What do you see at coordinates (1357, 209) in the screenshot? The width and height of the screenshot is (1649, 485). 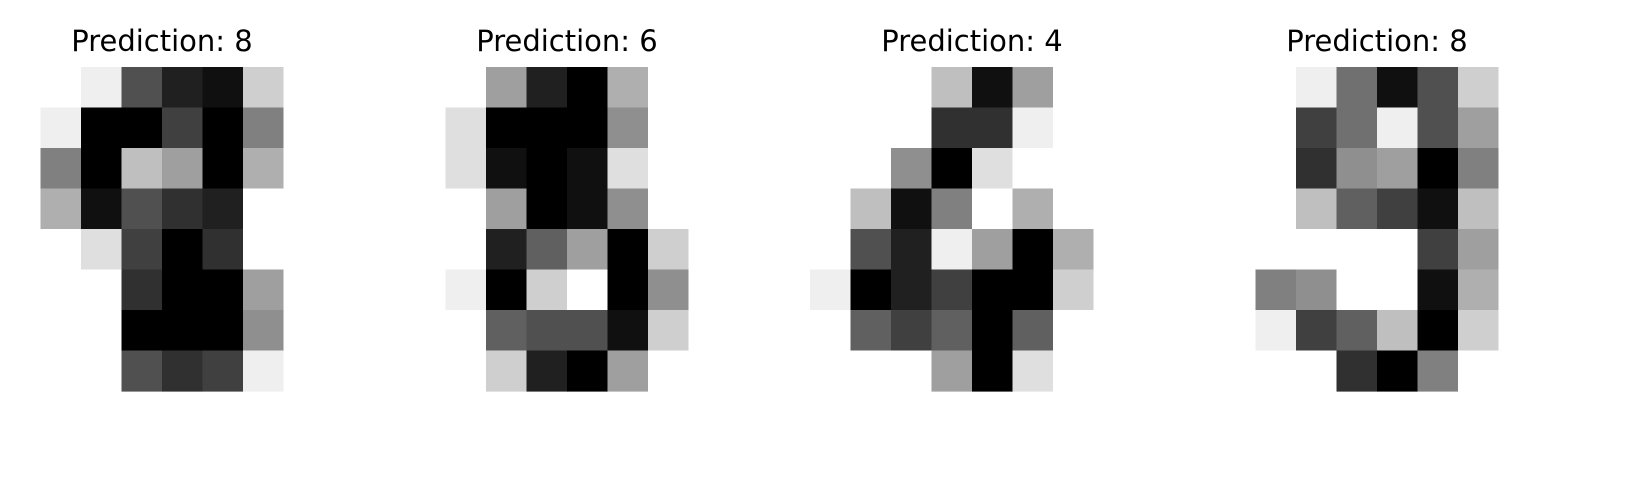 I see `panel-4-pixel-r3-c3` at bounding box center [1357, 209].